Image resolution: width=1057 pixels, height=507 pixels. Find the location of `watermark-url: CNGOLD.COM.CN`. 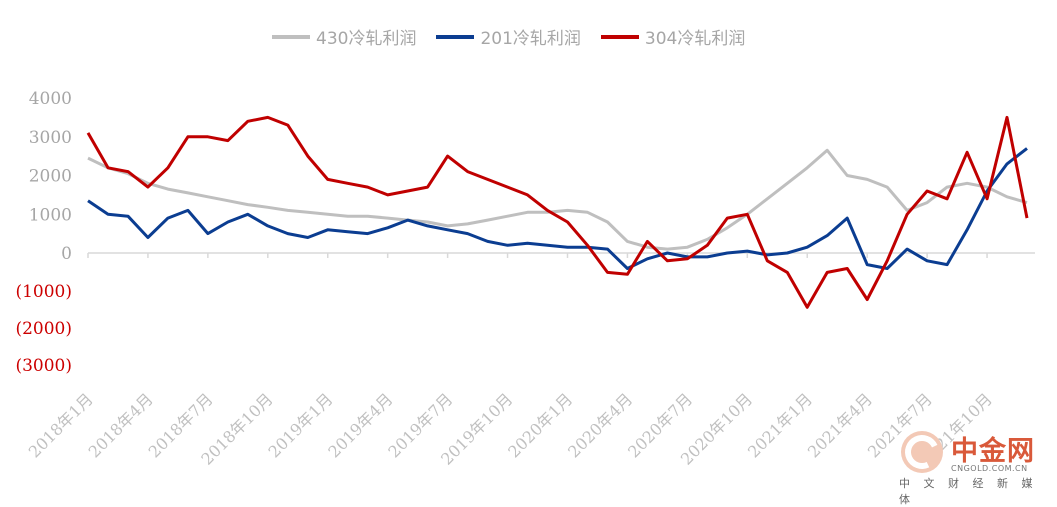

watermark-url: CNGOLD.COM.CN is located at coordinates (989, 468).